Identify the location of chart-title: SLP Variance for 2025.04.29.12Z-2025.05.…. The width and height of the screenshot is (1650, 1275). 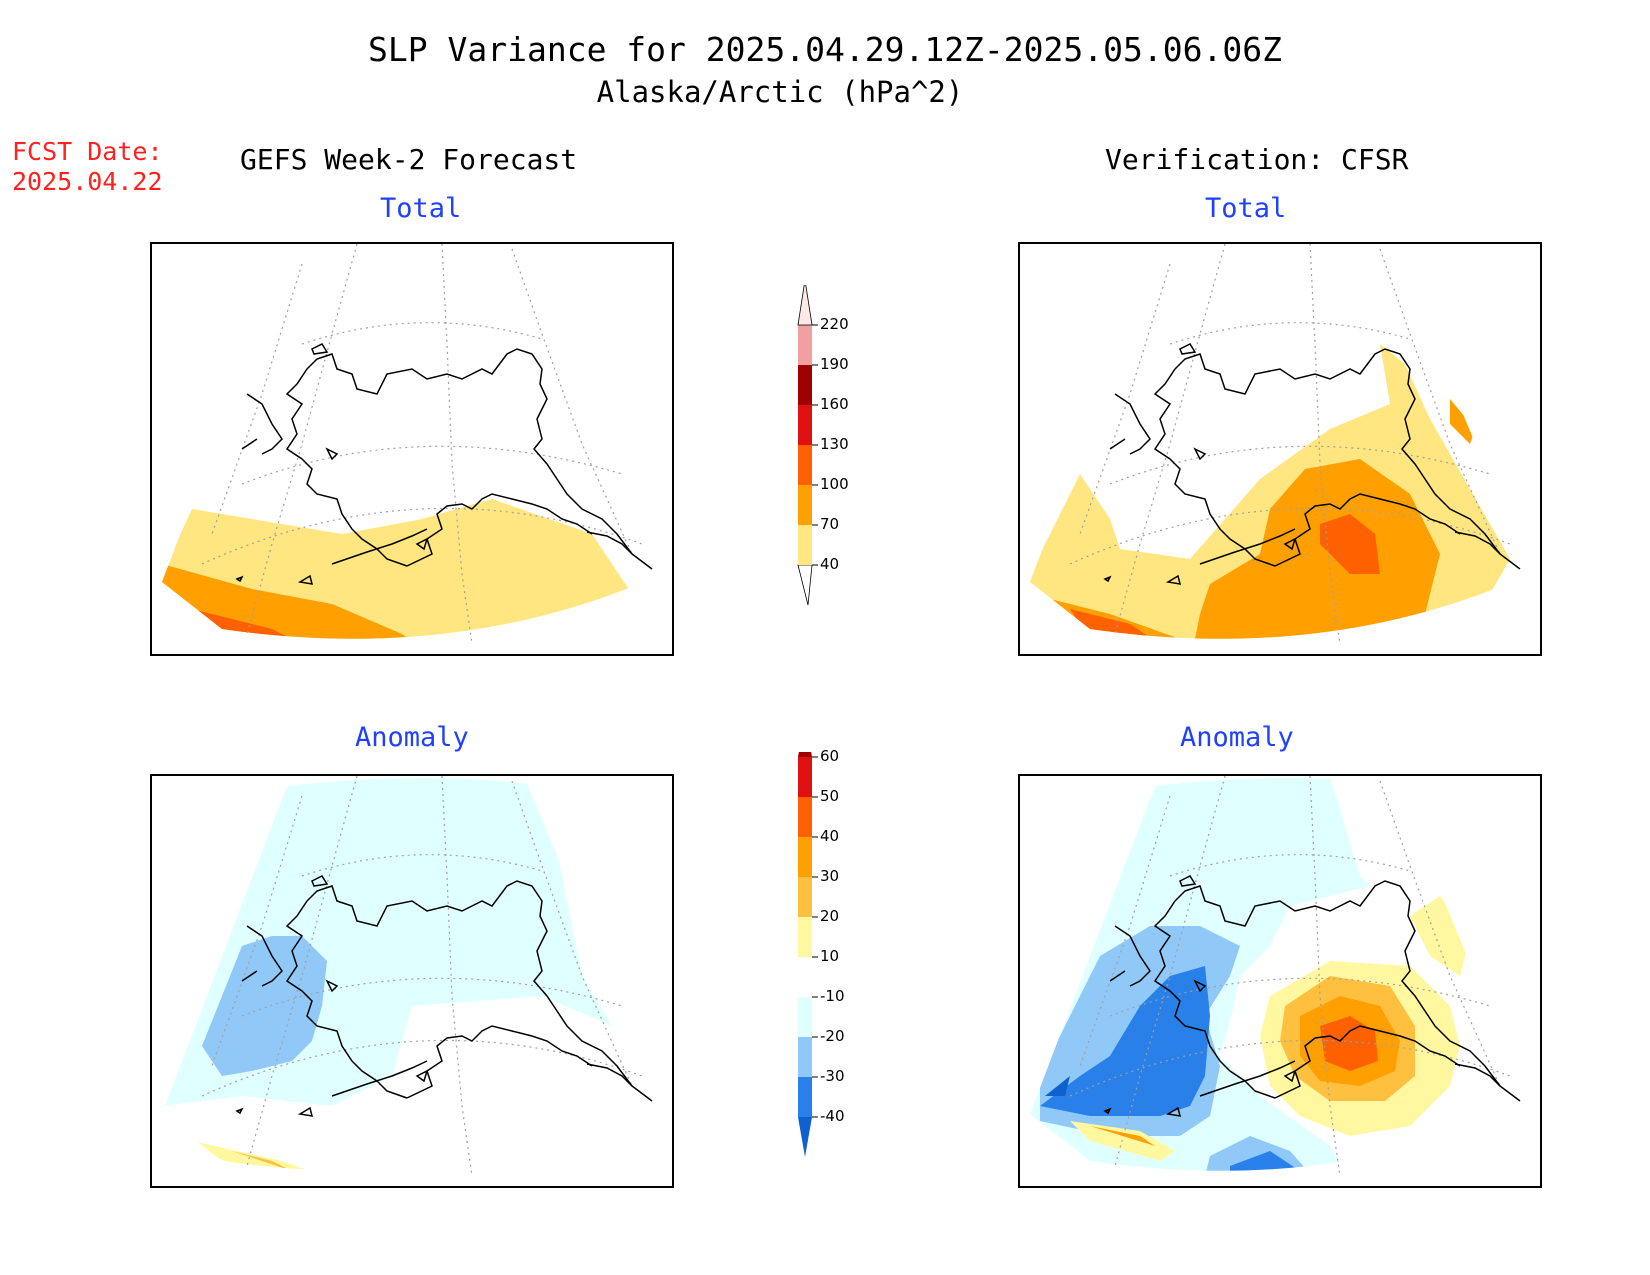
(825, 49).